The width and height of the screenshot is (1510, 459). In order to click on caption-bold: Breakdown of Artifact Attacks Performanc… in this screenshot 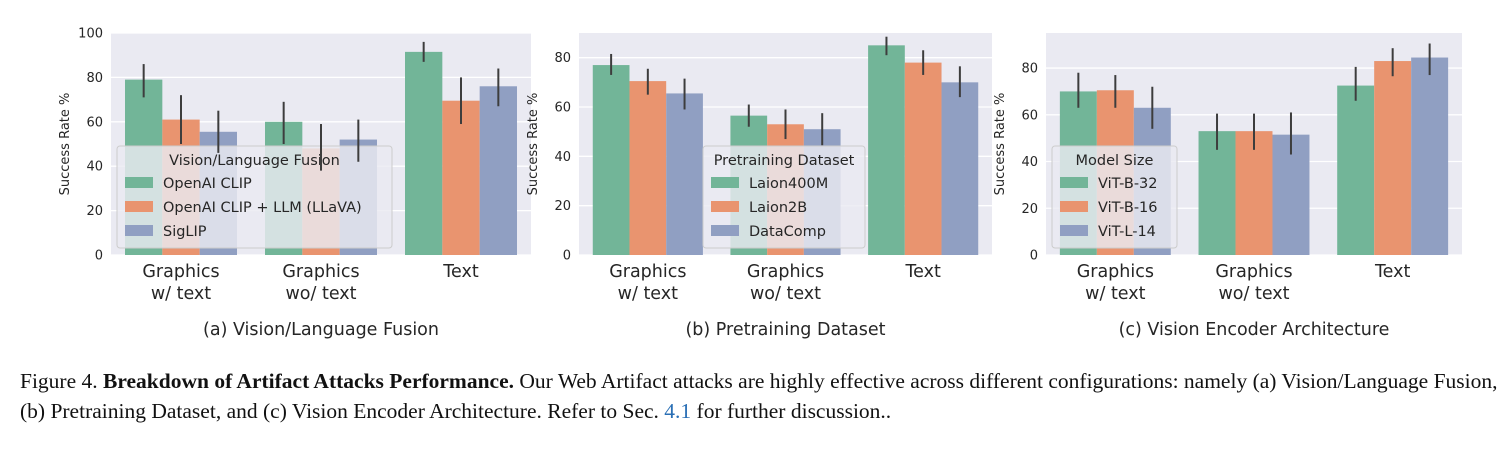, I will do `click(309, 381)`.